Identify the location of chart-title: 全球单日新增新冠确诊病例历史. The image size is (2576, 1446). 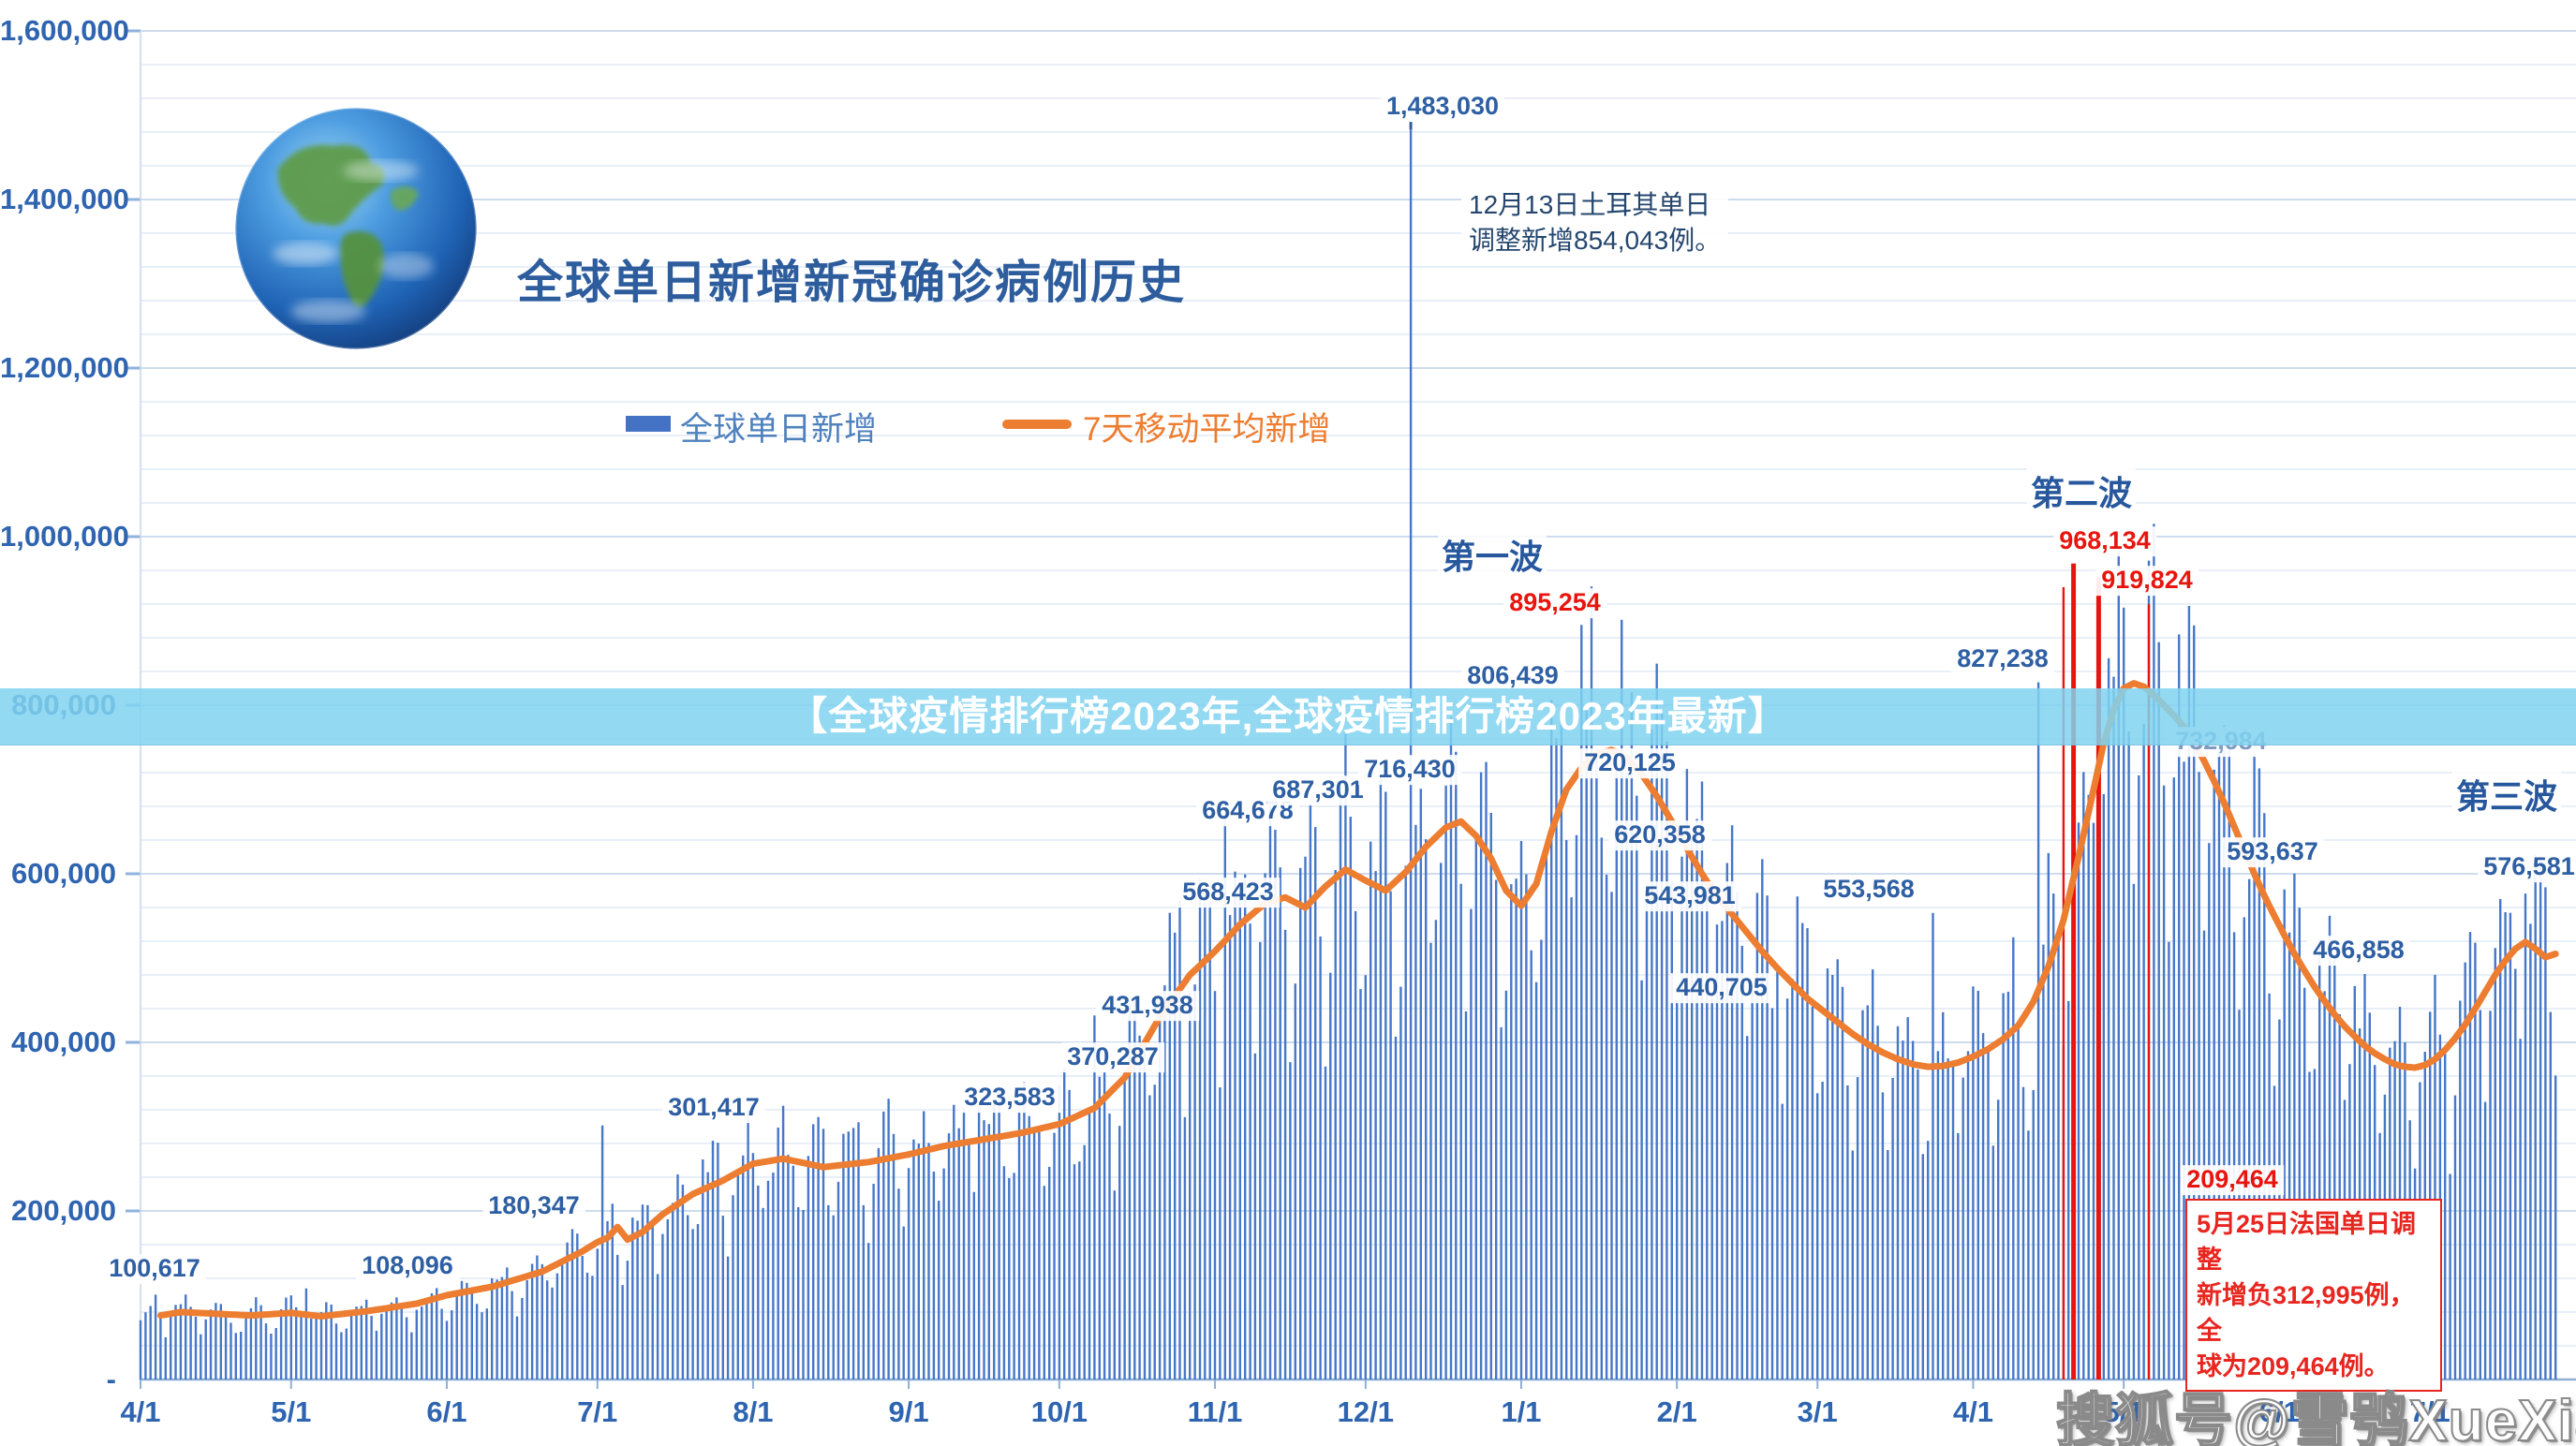
(852, 283).